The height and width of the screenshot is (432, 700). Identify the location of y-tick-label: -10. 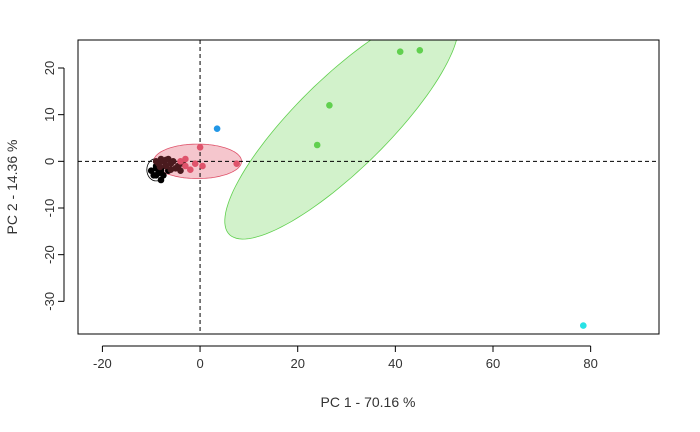
(49, 208).